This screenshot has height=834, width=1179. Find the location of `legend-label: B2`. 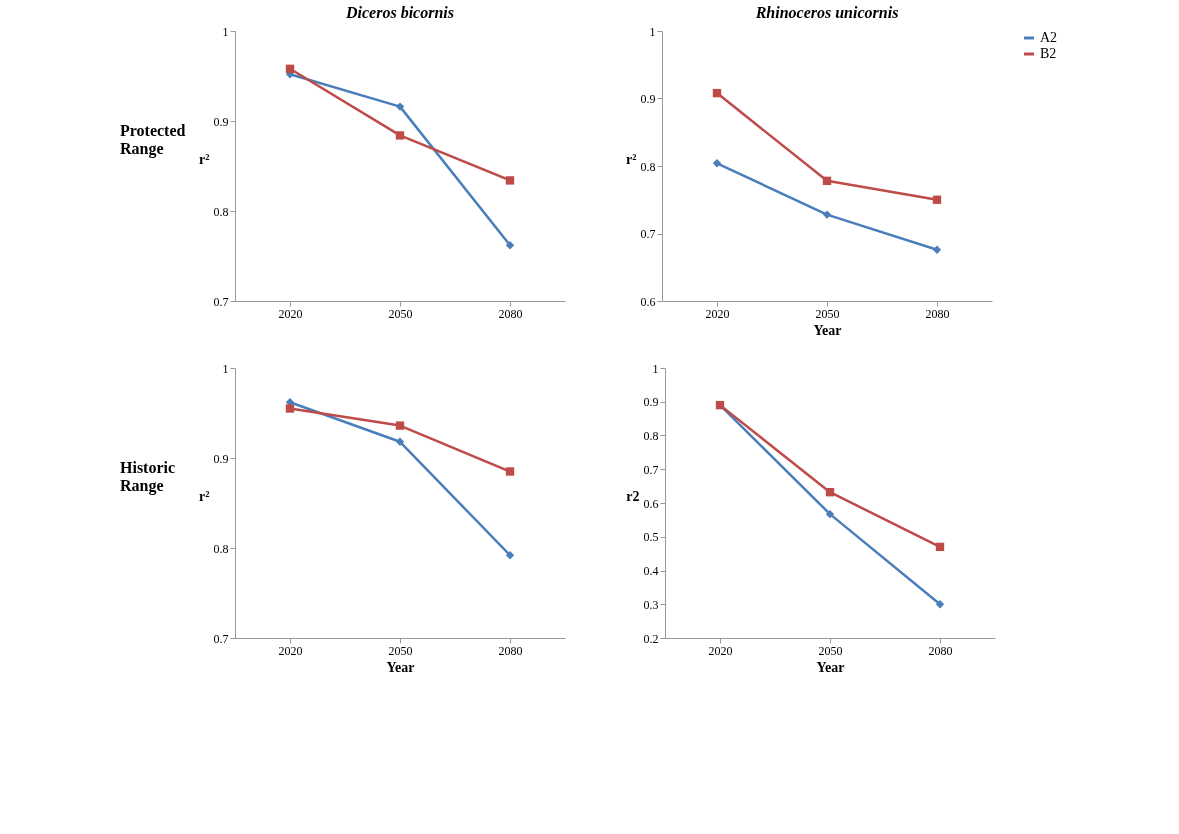

legend-label: B2 is located at coordinates (1048, 53).